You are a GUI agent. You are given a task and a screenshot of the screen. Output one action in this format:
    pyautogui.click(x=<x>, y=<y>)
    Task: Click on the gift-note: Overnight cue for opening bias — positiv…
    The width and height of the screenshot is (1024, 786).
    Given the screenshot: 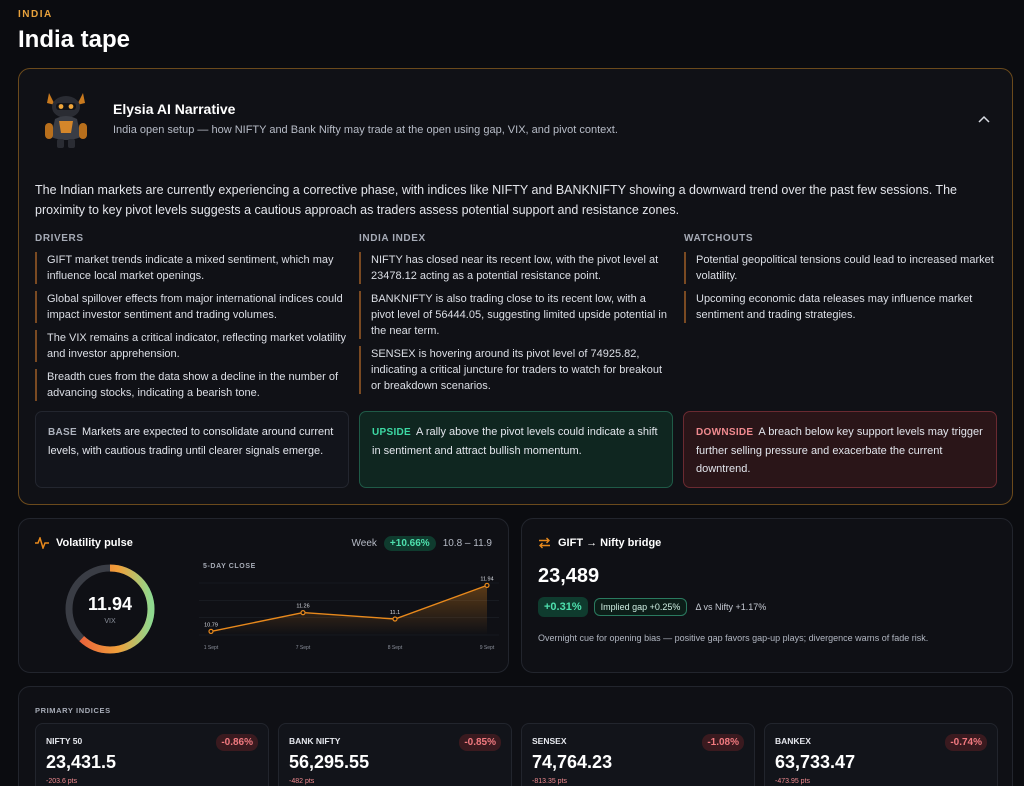 What is the action you would take?
    pyautogui.click(x=733, y=638)
    